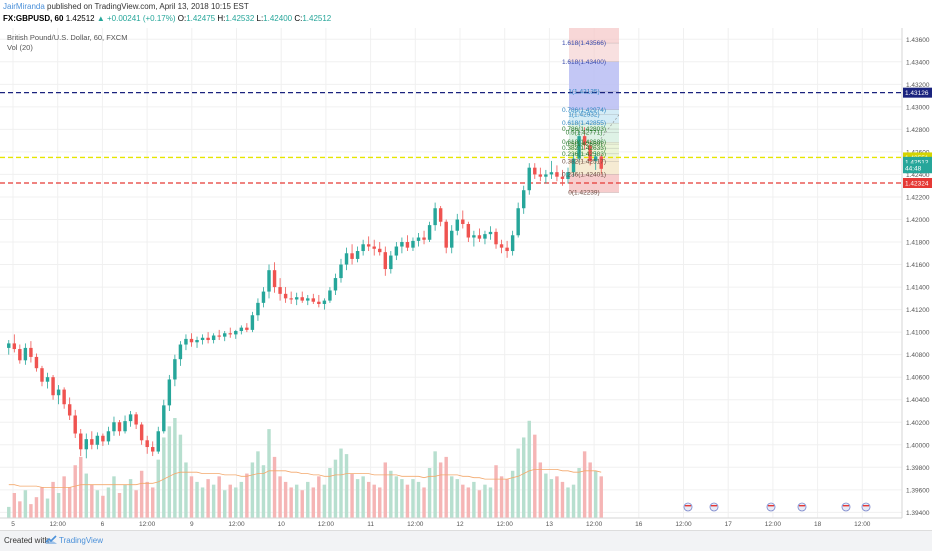 The height and width of the screenshot is (551, 932). What do you see at coordinates (584, 154) in the screenshot?
I see `fib-label: 0.236(1.42583)` at bounding box center [584, 154].